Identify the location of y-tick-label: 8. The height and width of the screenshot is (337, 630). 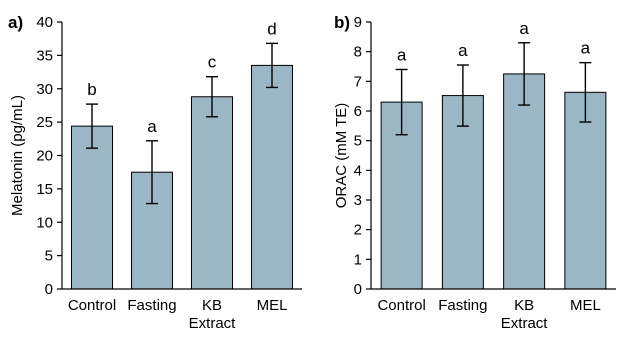
(358, 52).